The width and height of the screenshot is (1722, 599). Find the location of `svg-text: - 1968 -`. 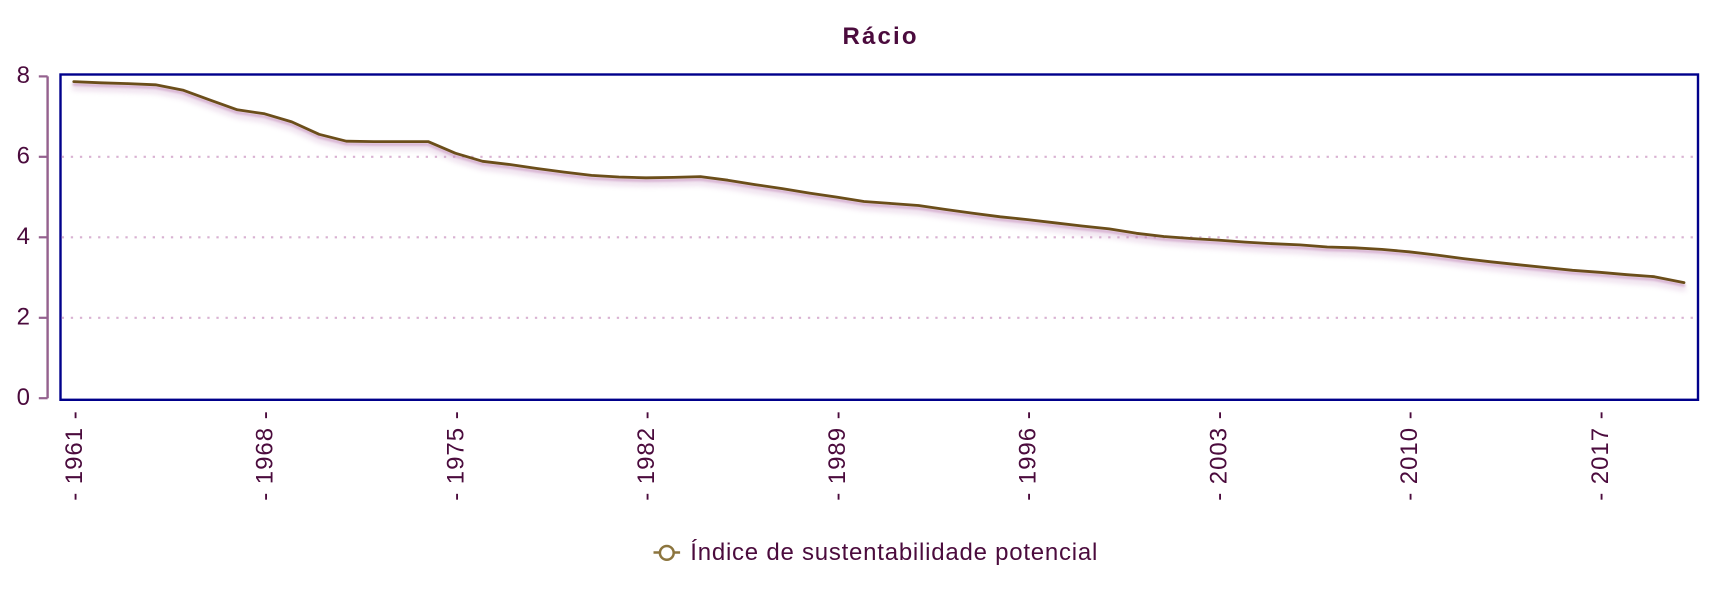

svg-text: - 1968 - is located at coordinates (265, 456).